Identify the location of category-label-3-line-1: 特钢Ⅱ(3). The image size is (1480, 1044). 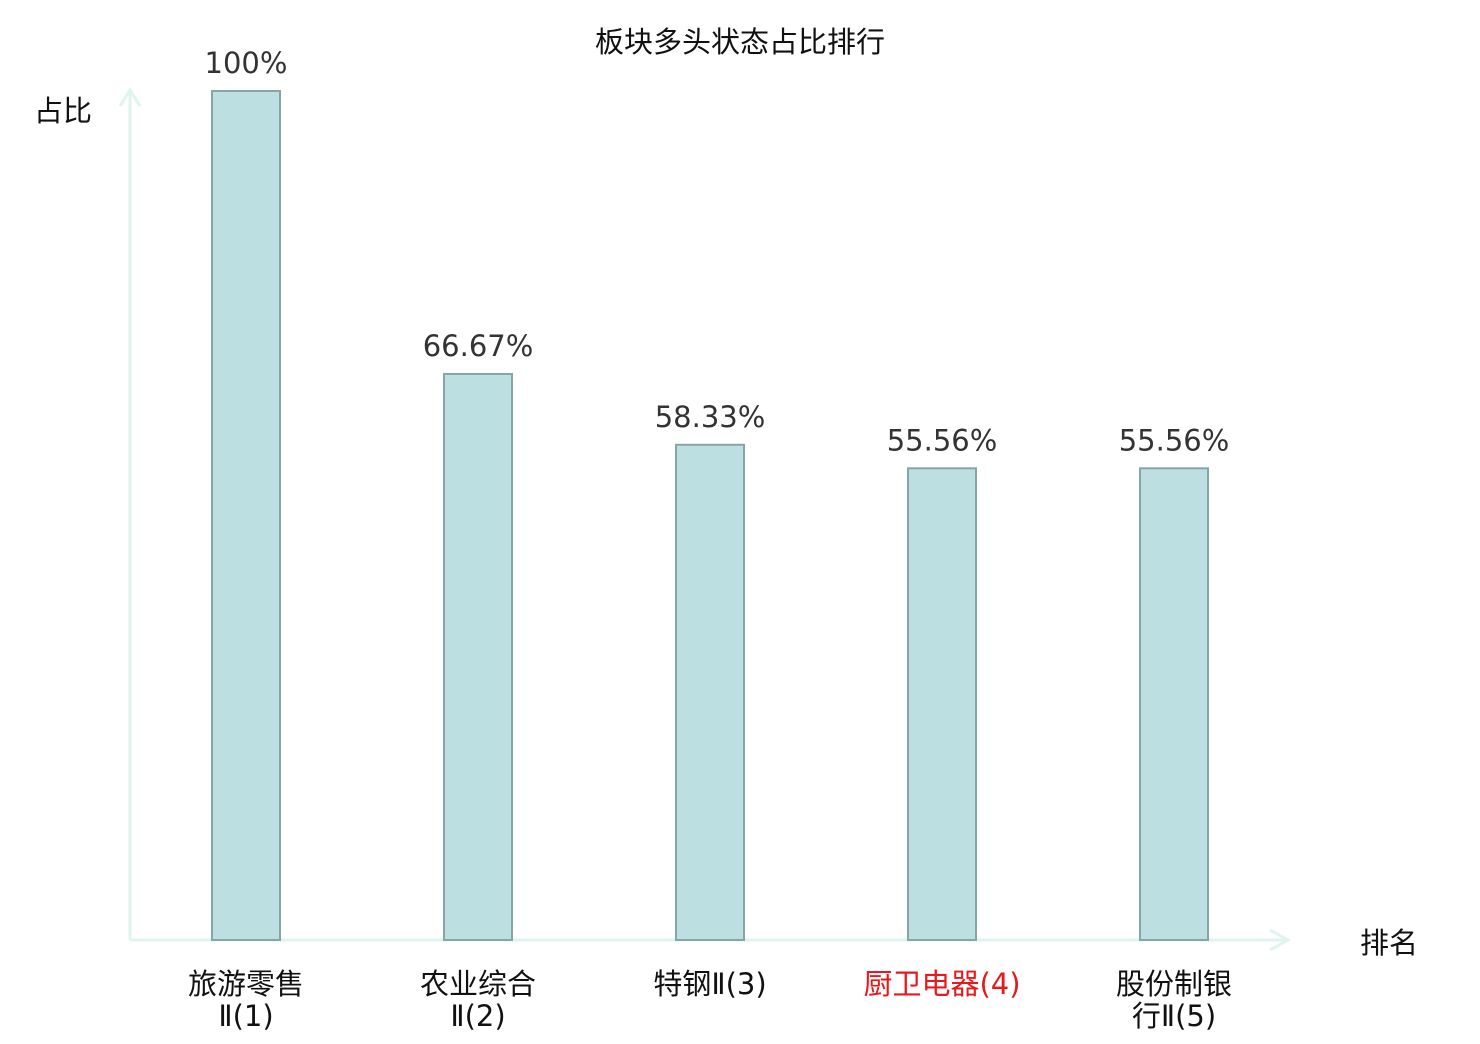
(709, 984).